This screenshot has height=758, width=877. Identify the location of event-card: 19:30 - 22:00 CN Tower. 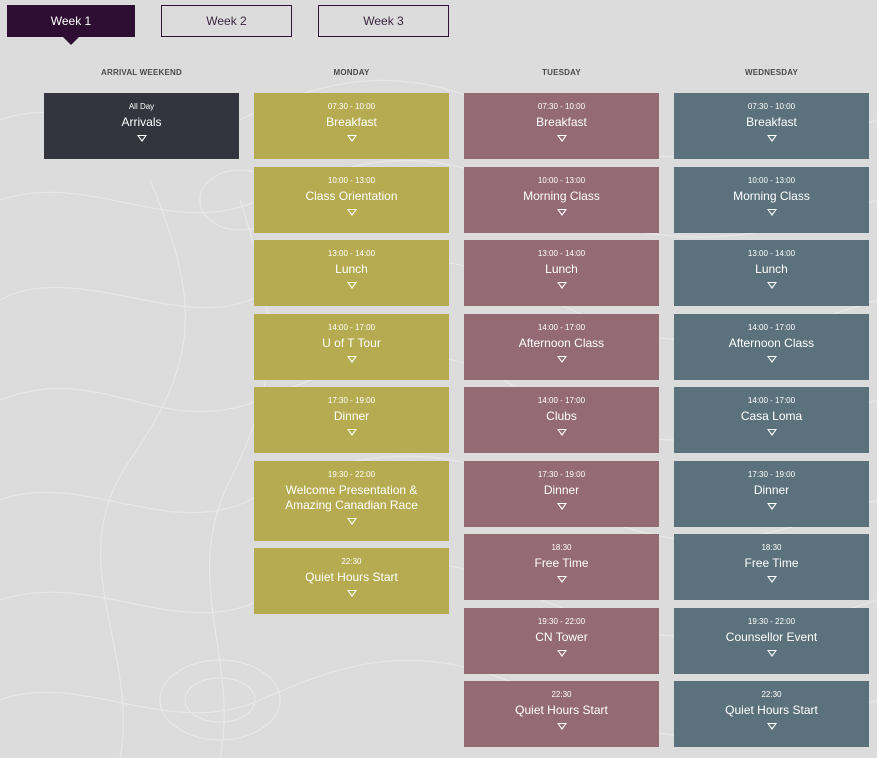
(561, 640).